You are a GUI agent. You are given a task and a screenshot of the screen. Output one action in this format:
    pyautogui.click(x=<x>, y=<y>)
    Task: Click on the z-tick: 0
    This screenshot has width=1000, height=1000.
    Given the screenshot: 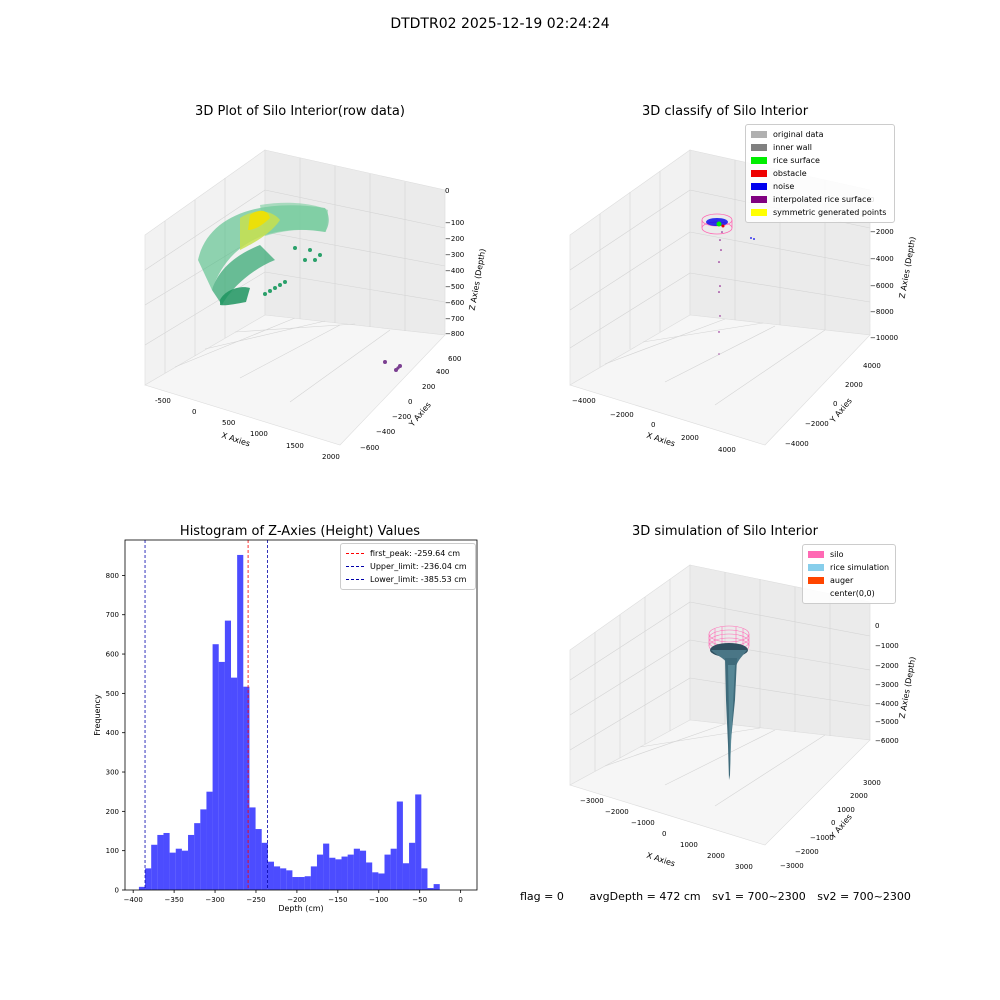 What is the action you would take?
    pyautogui.click(x=877, y=626)
    